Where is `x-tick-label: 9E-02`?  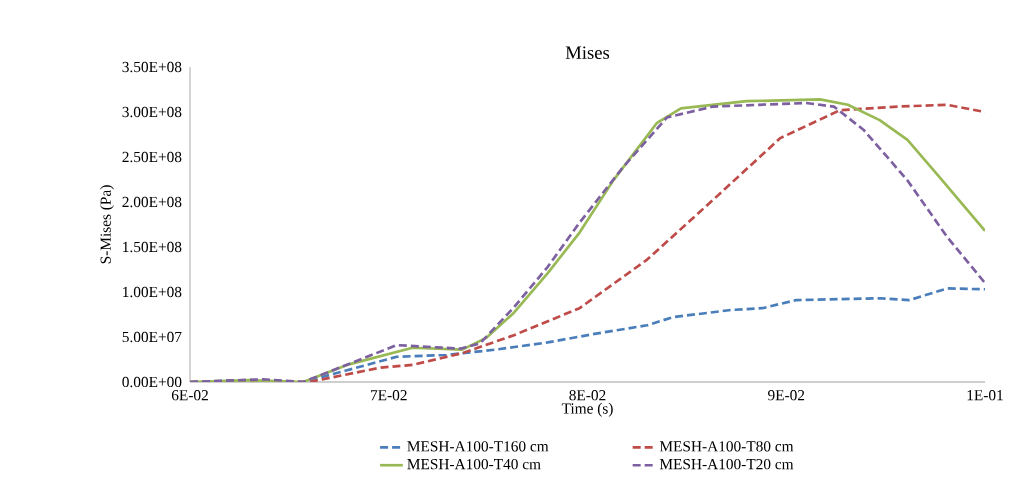
x-tick-label: 9E-02 is located at coordinates (786, 395).